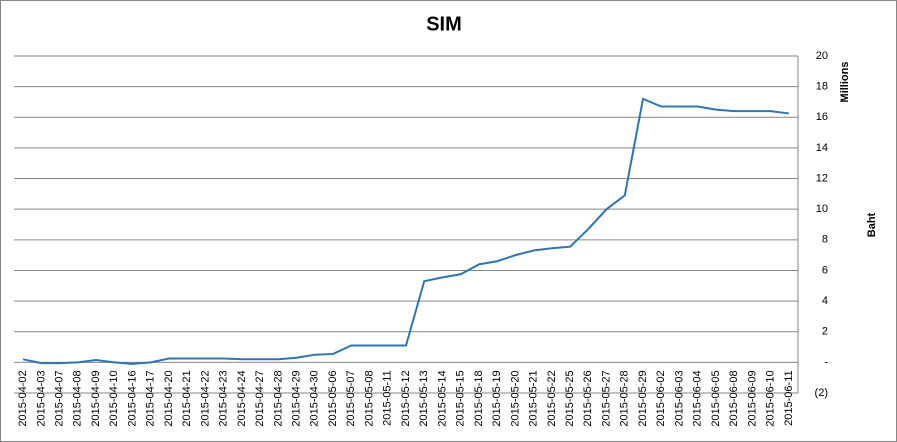  I want to click on x-tick-label: 2015-04-08, so click(78, 398).